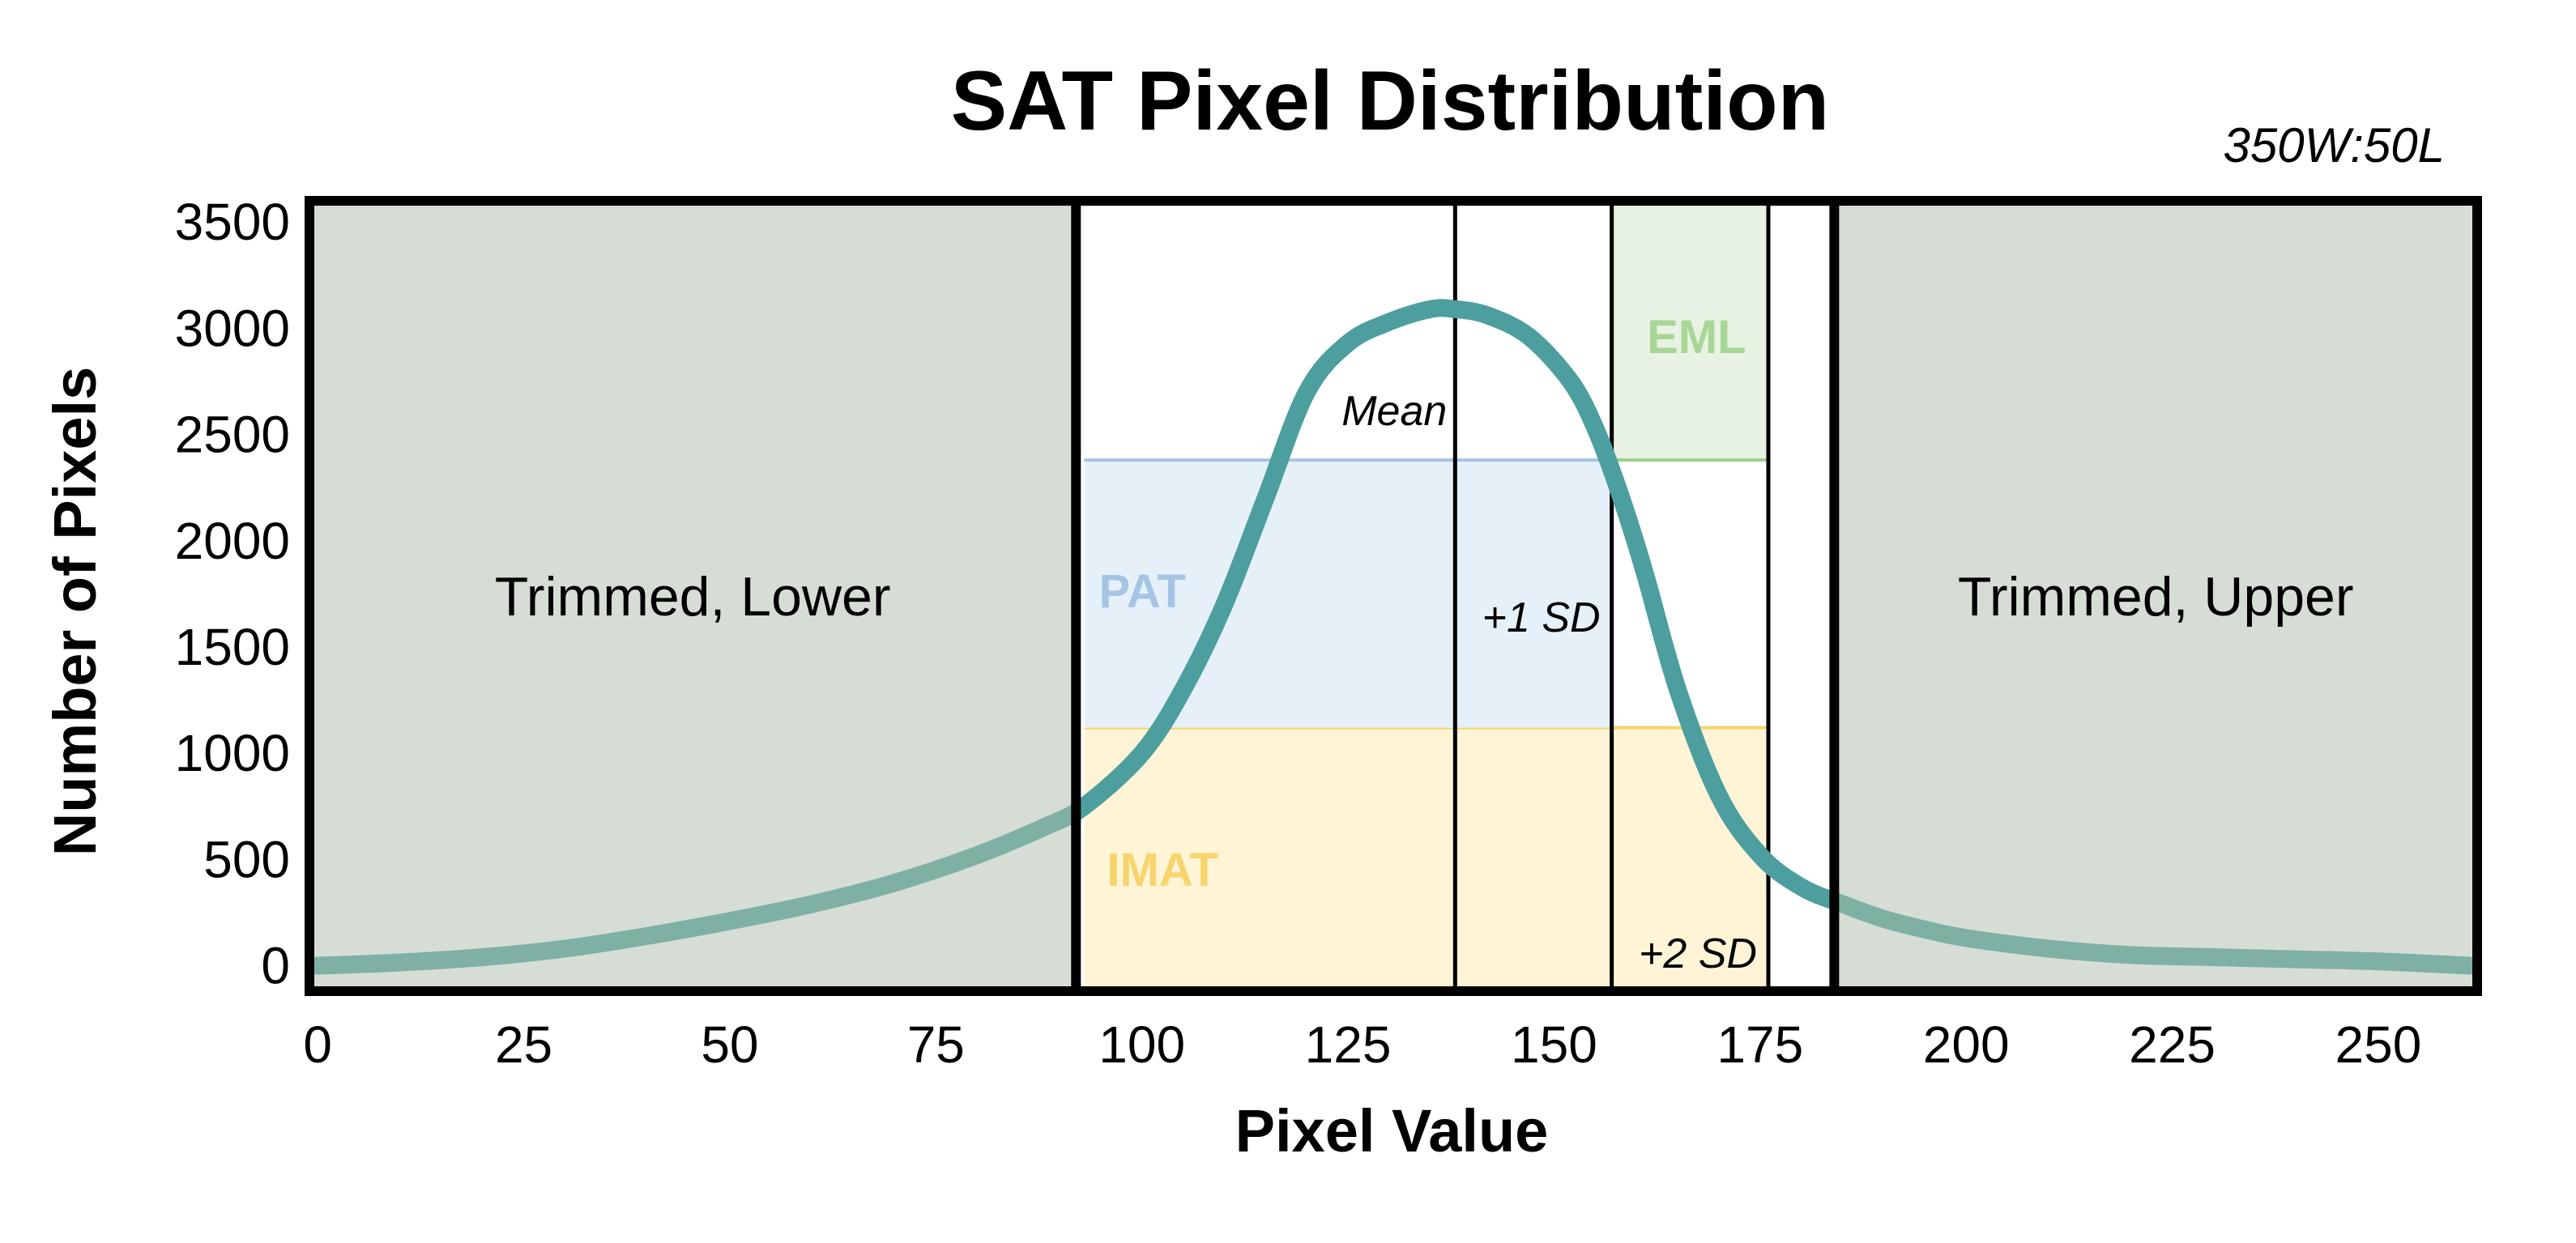 This screenshot has height=1243, width=2576. I want to click on y-tick-label: 500, so click(246, 859).